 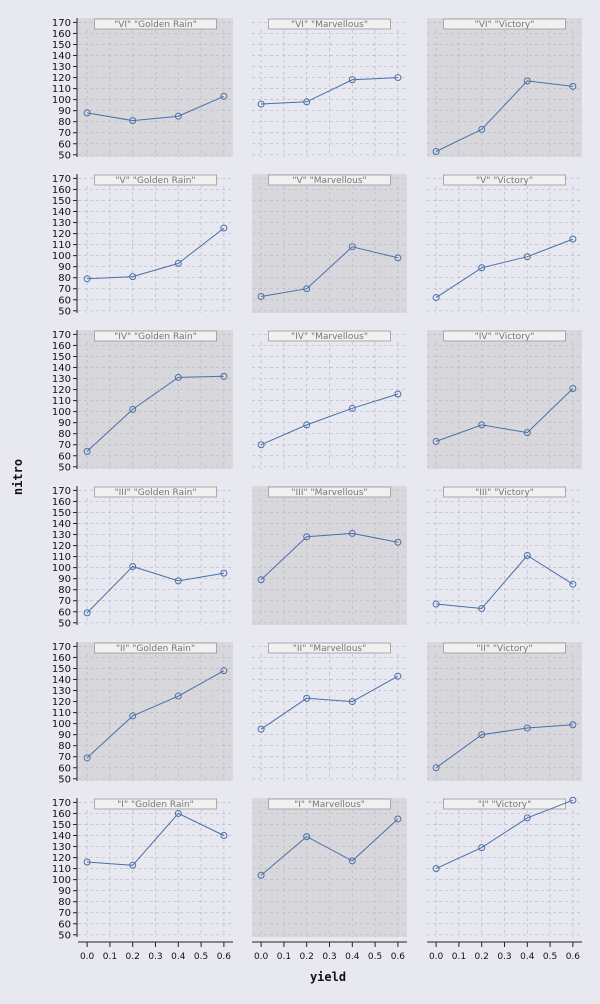 What do you see at coordinates (61, 45) in the screenshot?
I see `y-tick-label: 150` at bounding box center [61, 45].